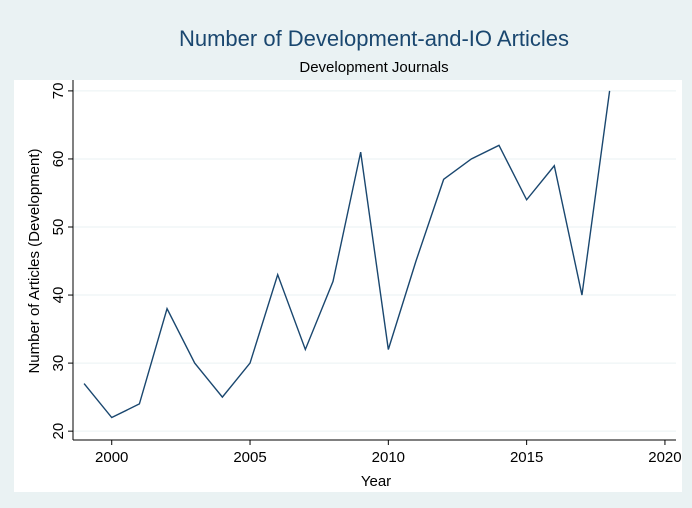 The width and height of the screenshot is (692, 508). What do you see at coordinates (526, 457) in the screenshot?
I see `x-tick-label: 2015` at bounding box center [526, 457].